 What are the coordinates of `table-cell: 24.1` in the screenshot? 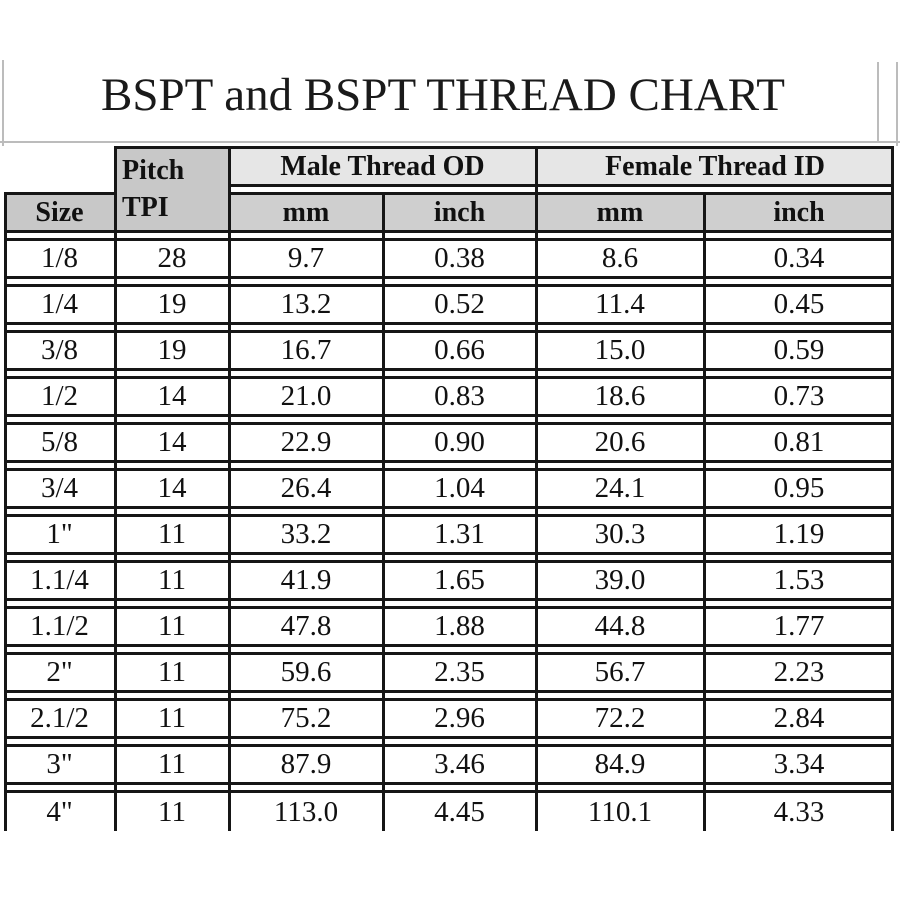 It's located at (620, 488).